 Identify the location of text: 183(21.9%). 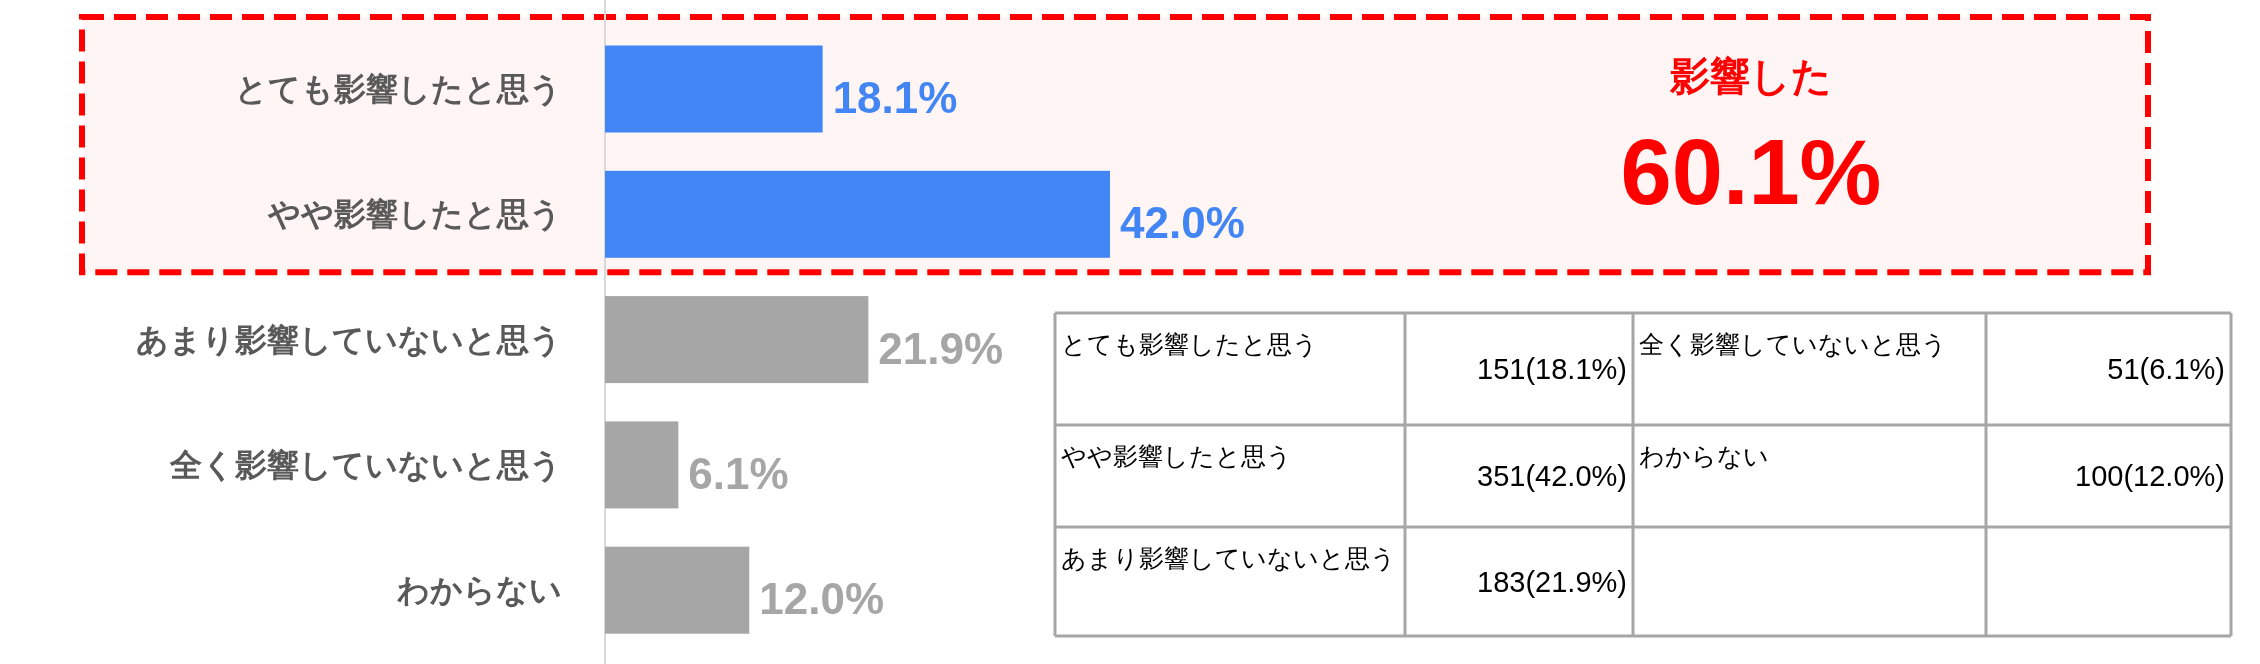
(1552, 581).